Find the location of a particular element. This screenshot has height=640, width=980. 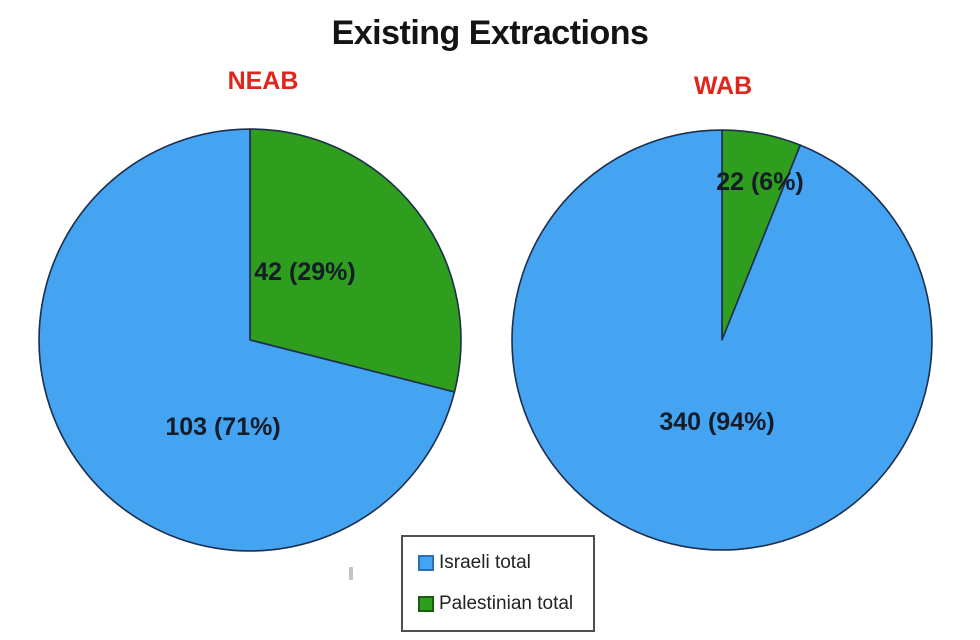

legend-item-israeli: Israeli total is located at coordinates (505, 563).